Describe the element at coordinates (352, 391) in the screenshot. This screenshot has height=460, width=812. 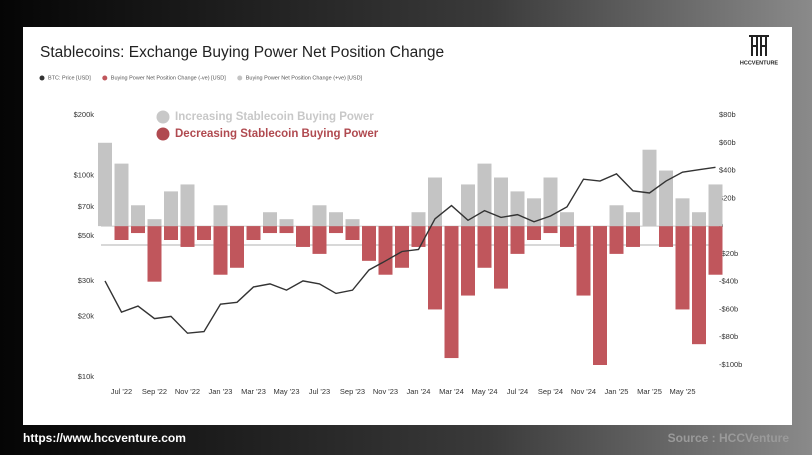
I see `x-tick-label: Sep '23` at that location.